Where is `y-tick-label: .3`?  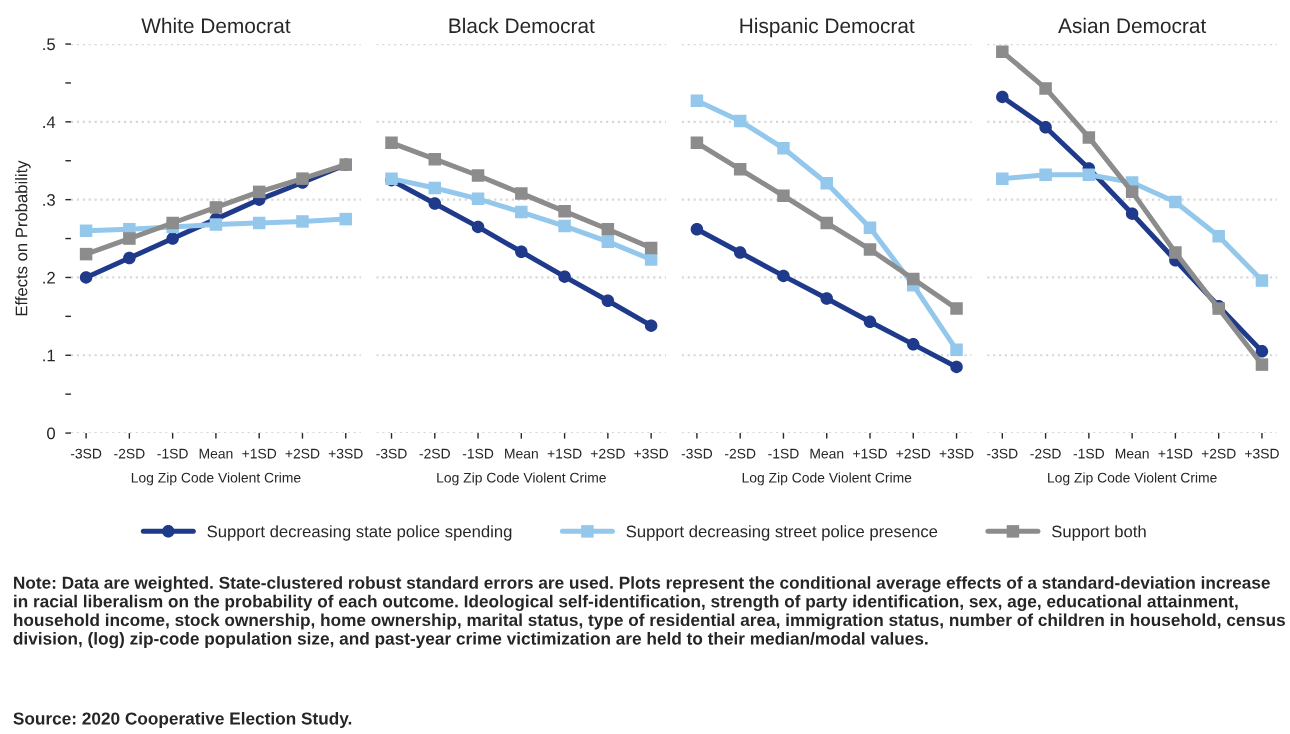 y-tick-label: .3 is located at coordinates (49, 200).